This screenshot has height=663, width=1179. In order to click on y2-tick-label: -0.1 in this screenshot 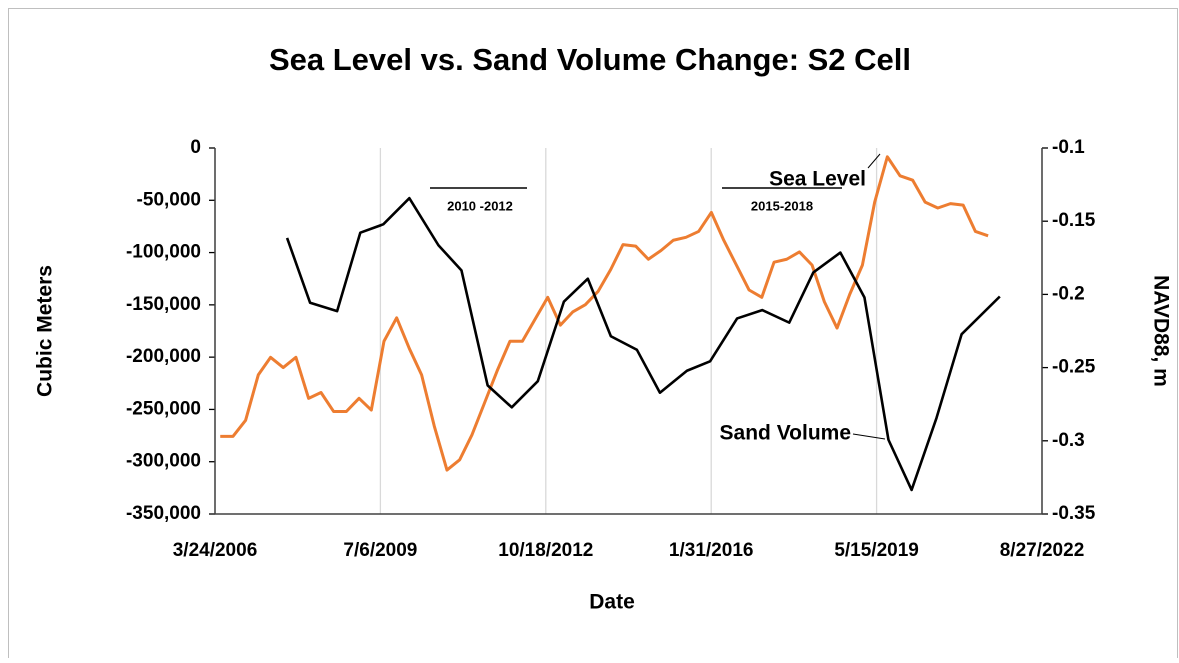, I will do `click(1068, 147)`.